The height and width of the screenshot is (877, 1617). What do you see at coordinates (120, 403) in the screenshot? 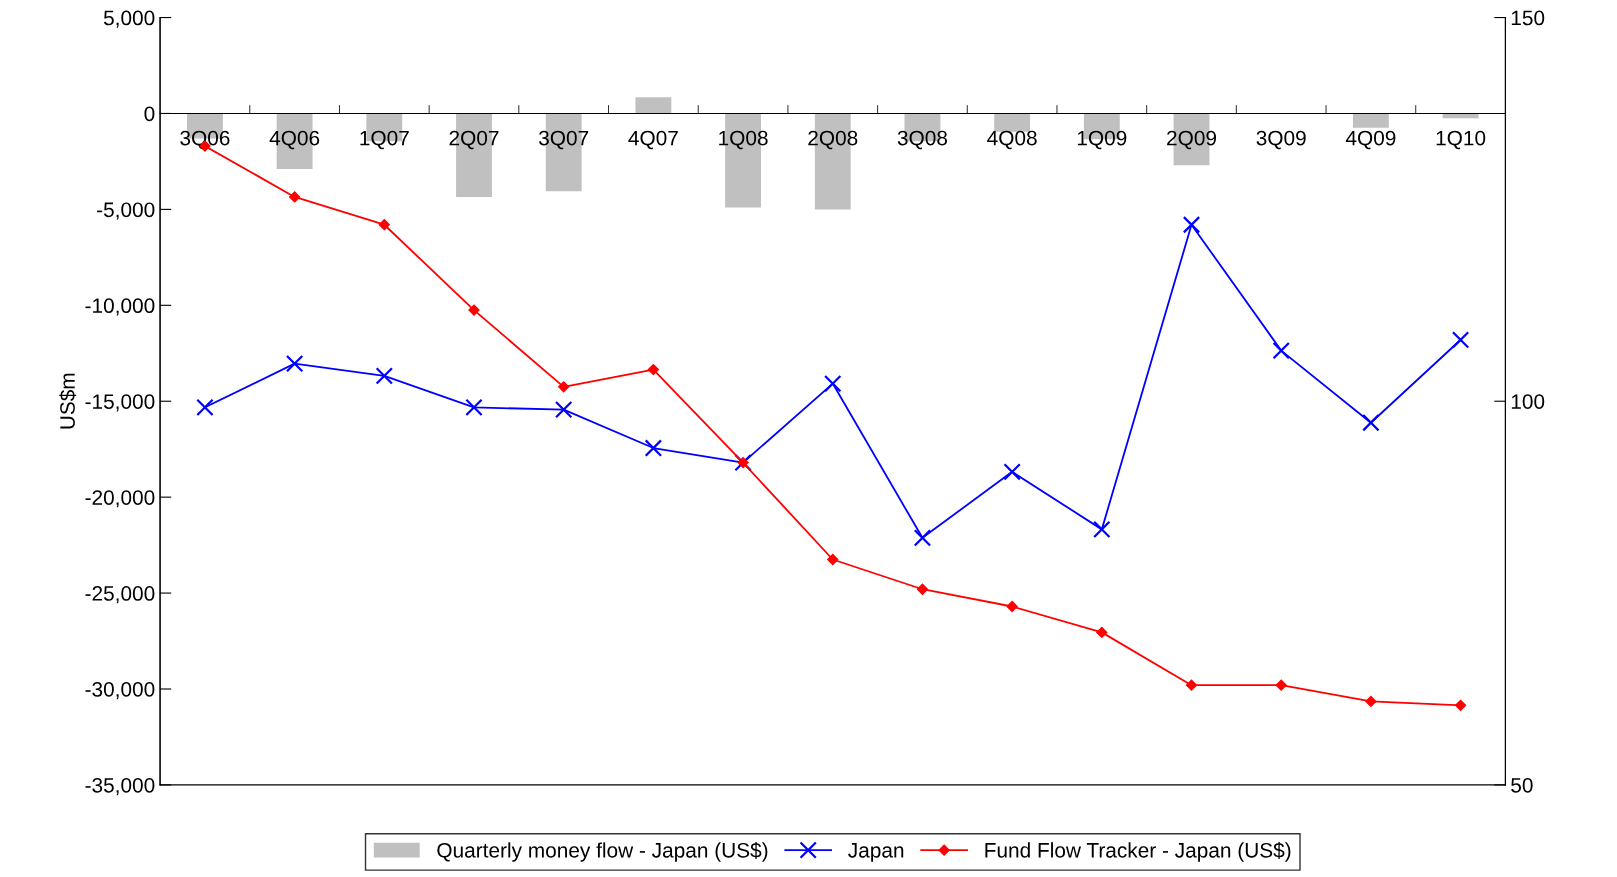
I see `y-tick-label: -15,000` at bounding box center [120, 403].